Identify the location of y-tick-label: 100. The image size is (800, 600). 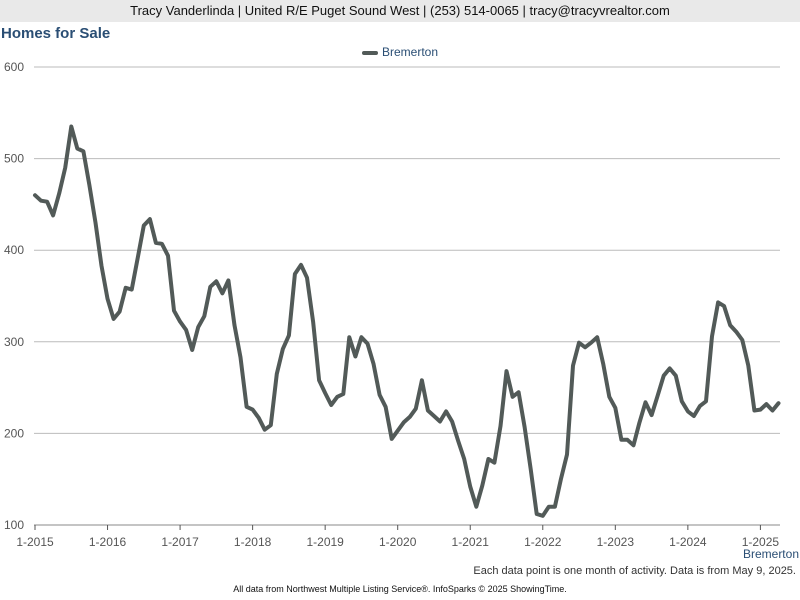
(14, 525).